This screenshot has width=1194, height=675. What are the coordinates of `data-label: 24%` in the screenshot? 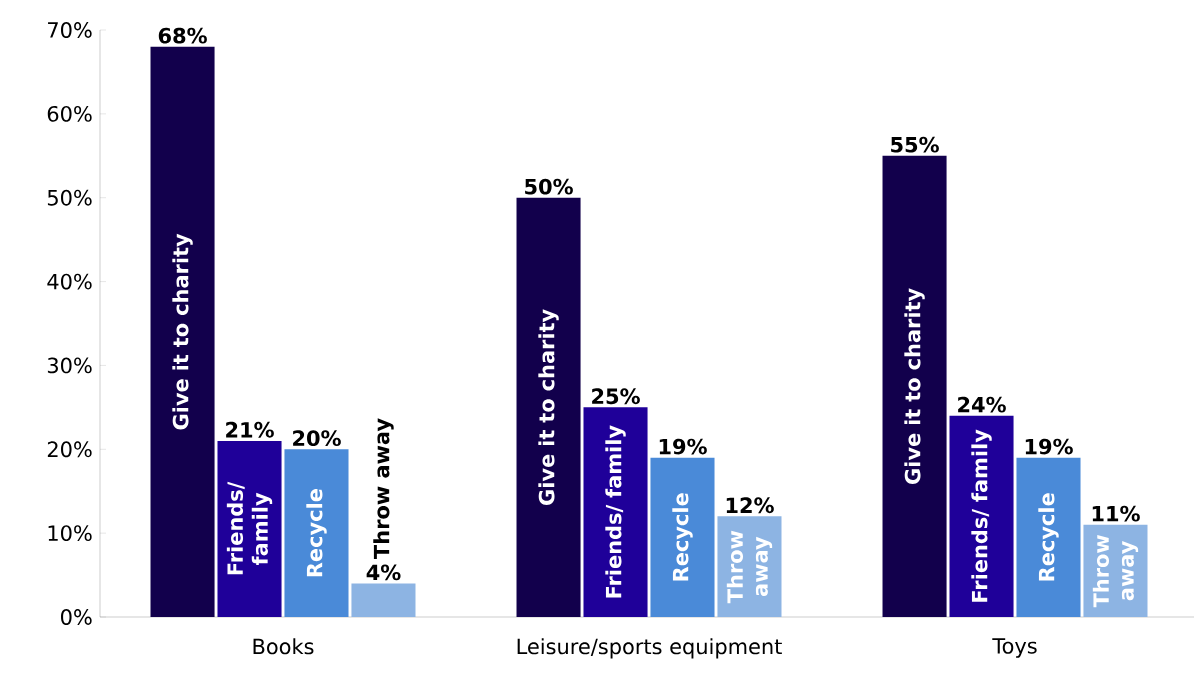 It's located at (982, 404).